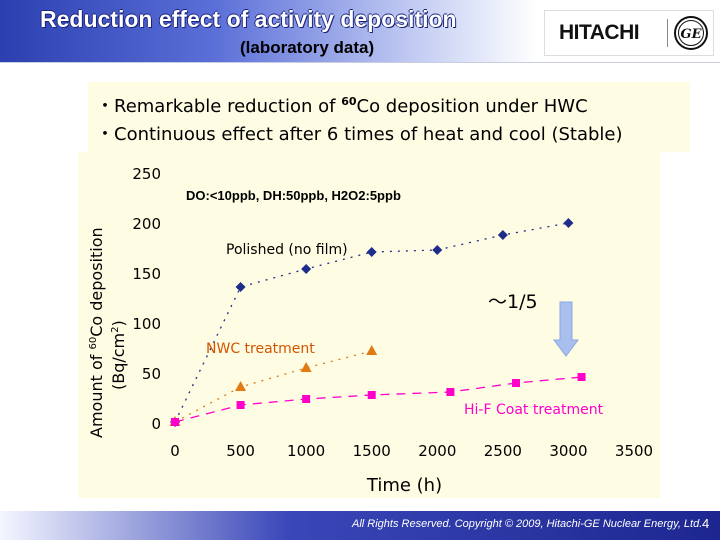 The width and height of the screenshot is (720, 540). I want to click on x-tick-label: 500, so click(240, 451).